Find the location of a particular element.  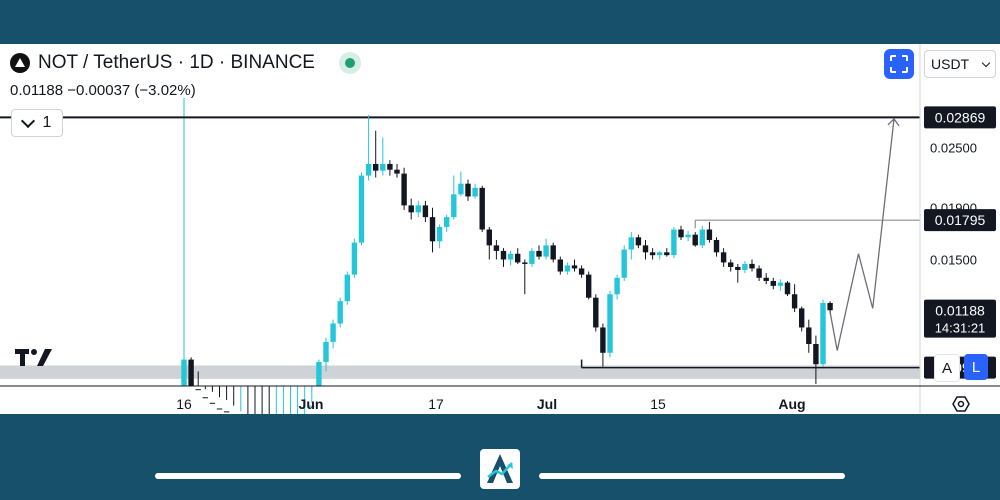

settings-icon is located at coordinates (961, 404).